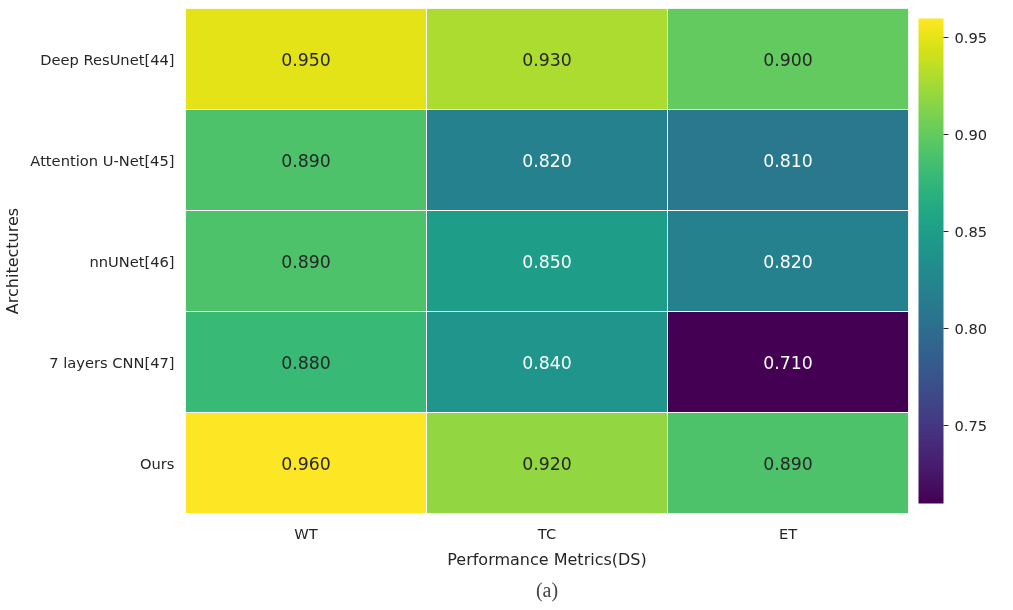 Image resolution: width=1013 pixels, height=610 pixels. Describe the element at coordinates (157, 463) in the screenshot. I see `y-tick-label: Ours` at that location.